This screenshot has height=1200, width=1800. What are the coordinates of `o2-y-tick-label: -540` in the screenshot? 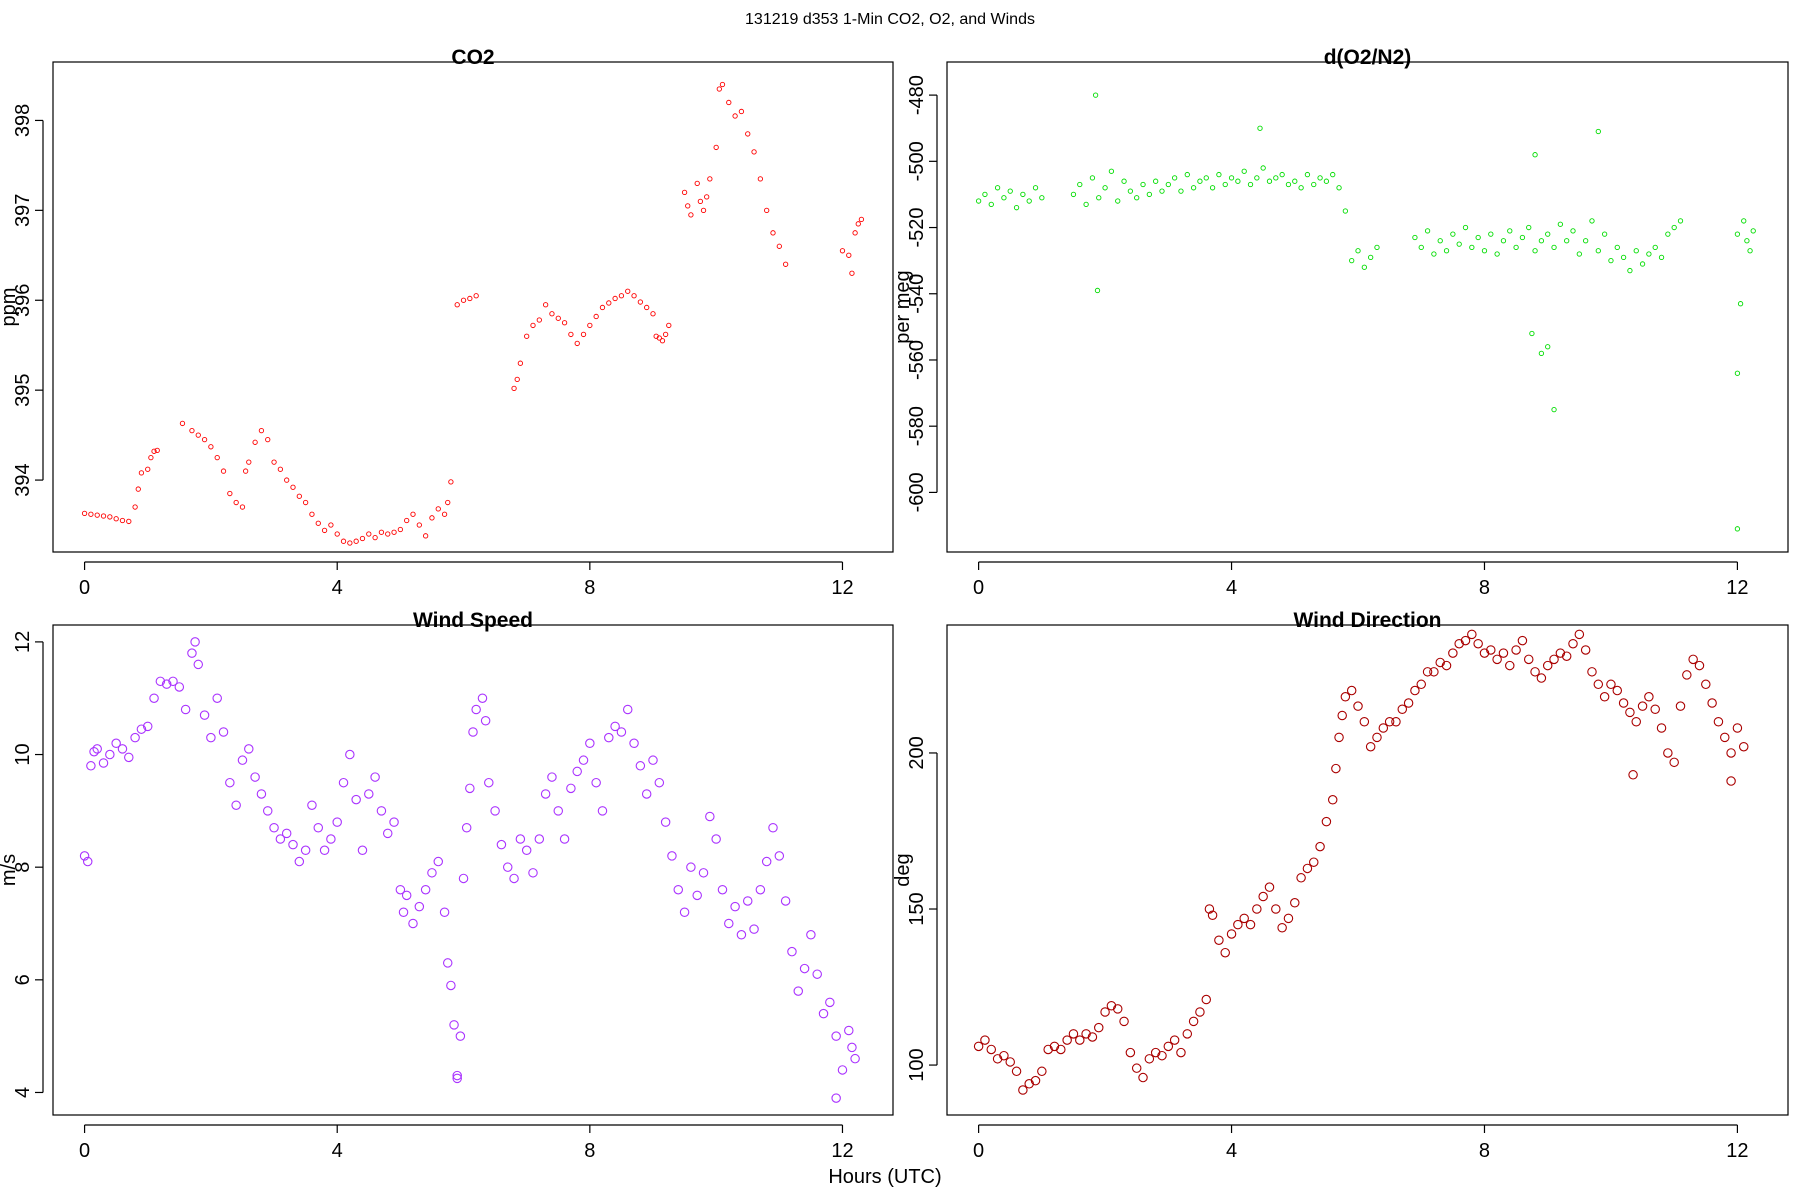 It's located at (917, 294).